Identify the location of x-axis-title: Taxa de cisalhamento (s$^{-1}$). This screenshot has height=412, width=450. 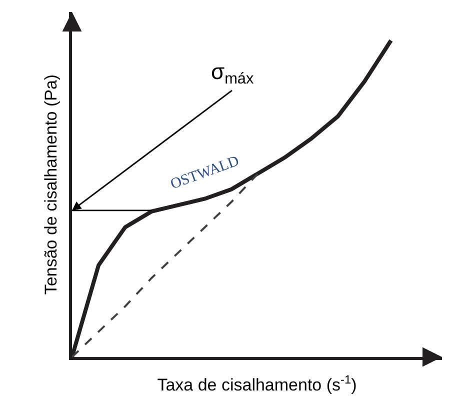
(257, 383).